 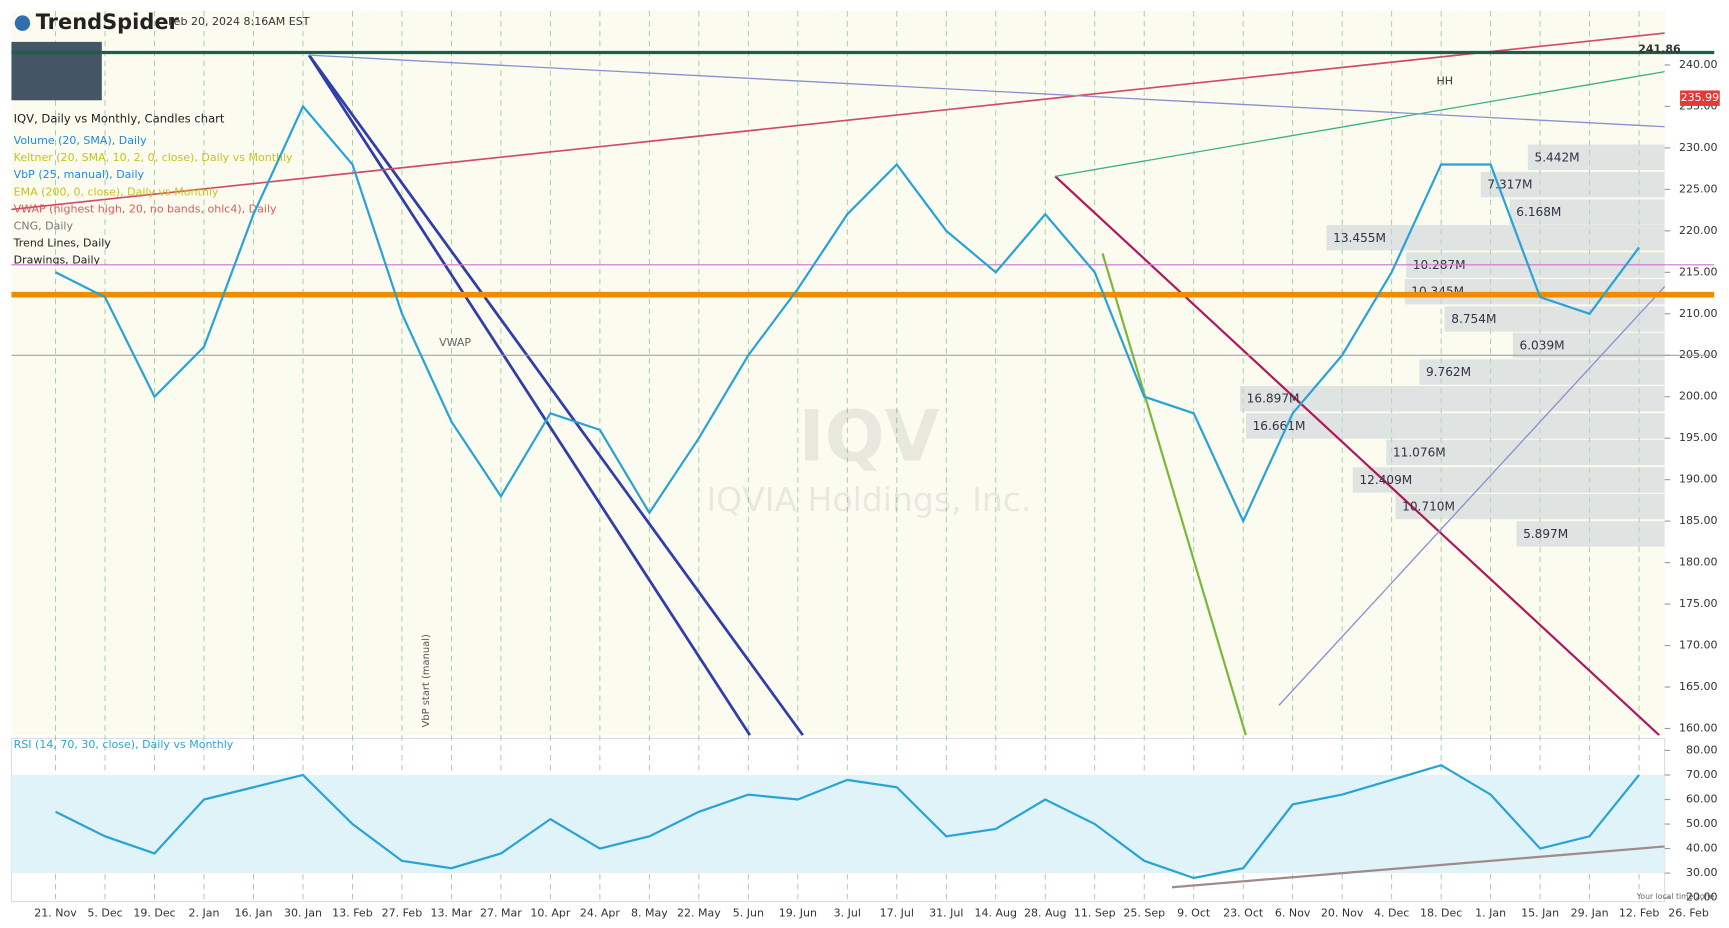 I want to click on vbp-label: 7.317M, so click(x=1509, y=185).